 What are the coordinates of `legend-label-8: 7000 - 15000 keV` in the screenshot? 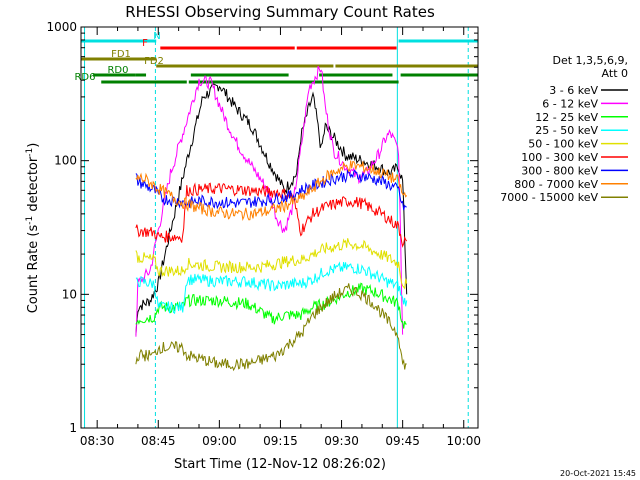 It's located at (549, 197).